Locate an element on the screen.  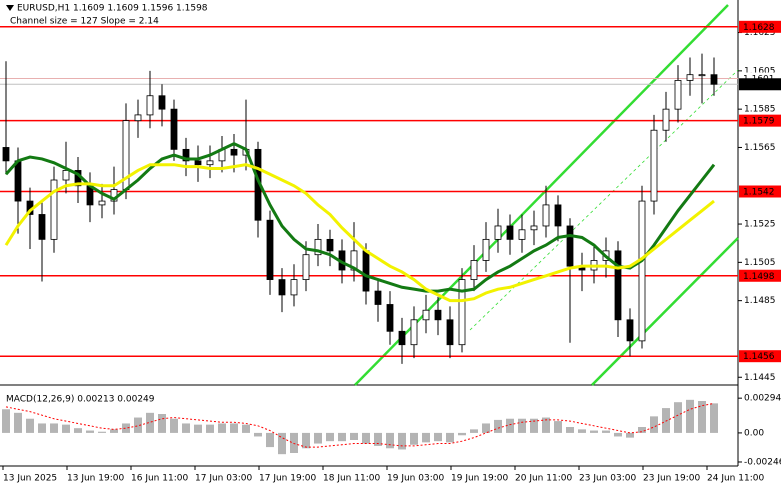
x-tick-label: 23 Jun 19:00 is located at coordinates (671, 479).